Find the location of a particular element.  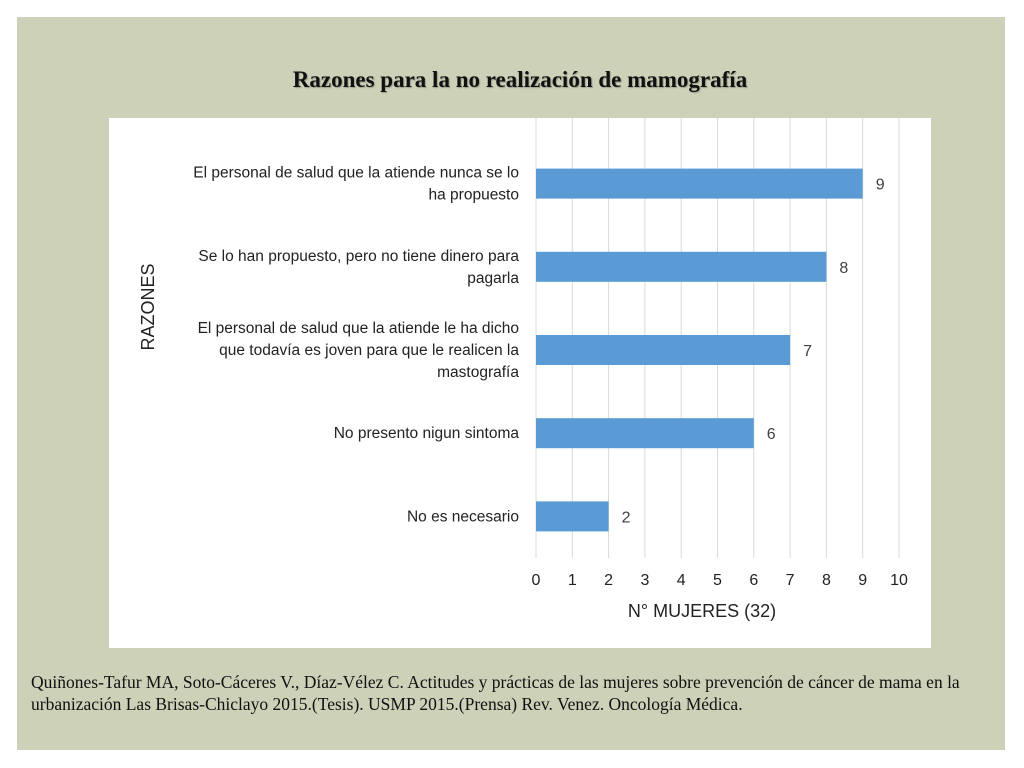

x-tick-label: 7 is located at coordinates (790, 580).